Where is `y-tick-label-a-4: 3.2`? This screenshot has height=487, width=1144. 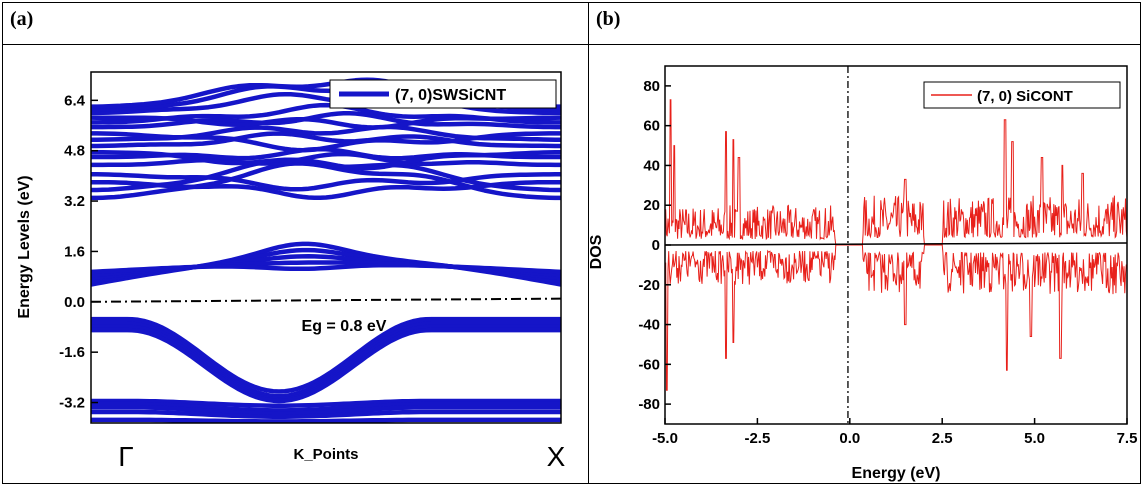
y-tick-label-a-4: 3.2 is located at coordinates (74, 201).